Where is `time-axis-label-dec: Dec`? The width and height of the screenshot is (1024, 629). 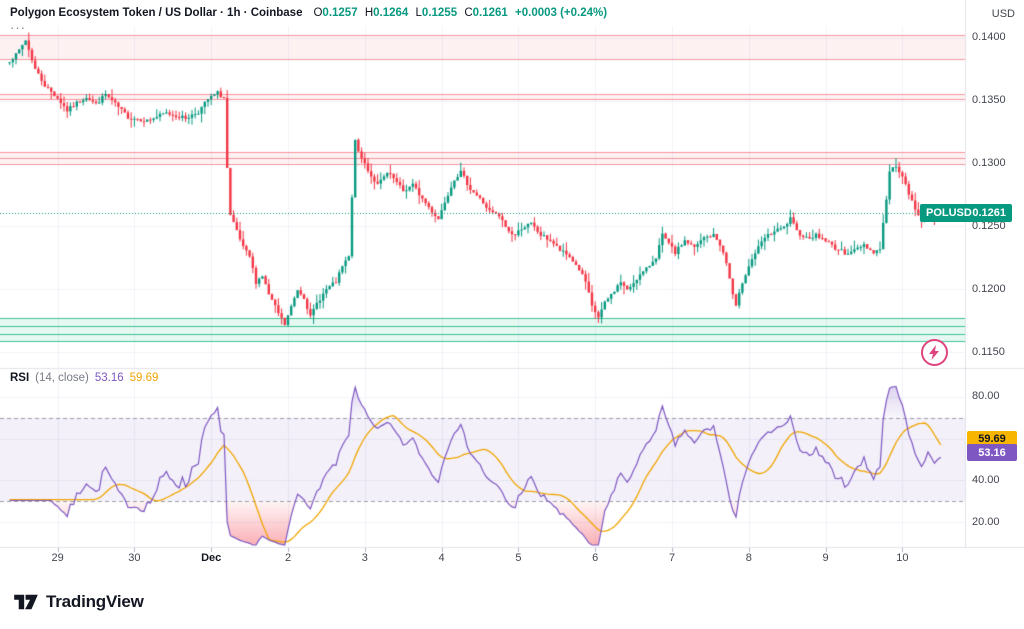 time-axis-label-dec: Dec is located at coordinates (211, 558).